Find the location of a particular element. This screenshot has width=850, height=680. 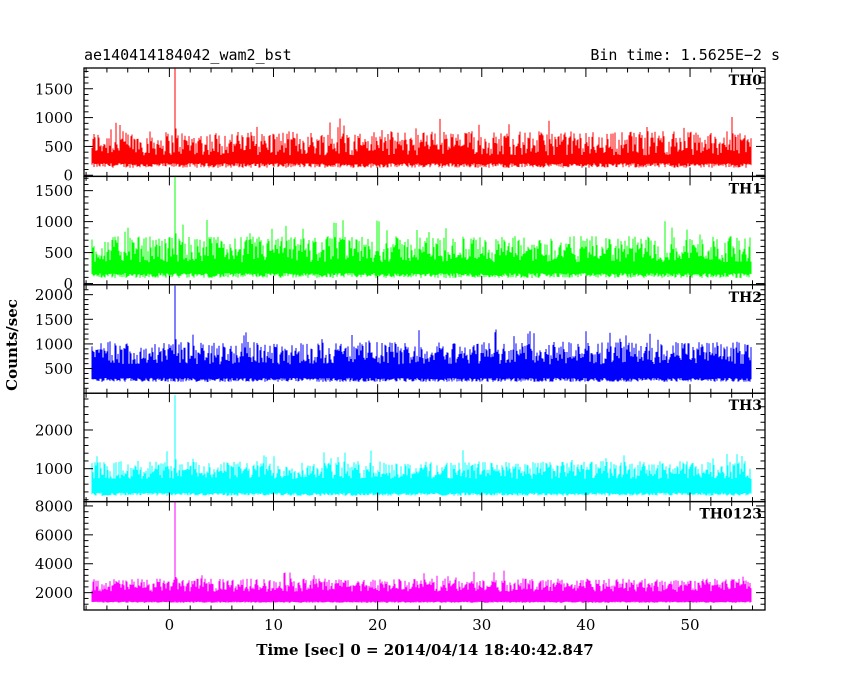

x-tick-label: 10 is located at coordinates (273, 625).